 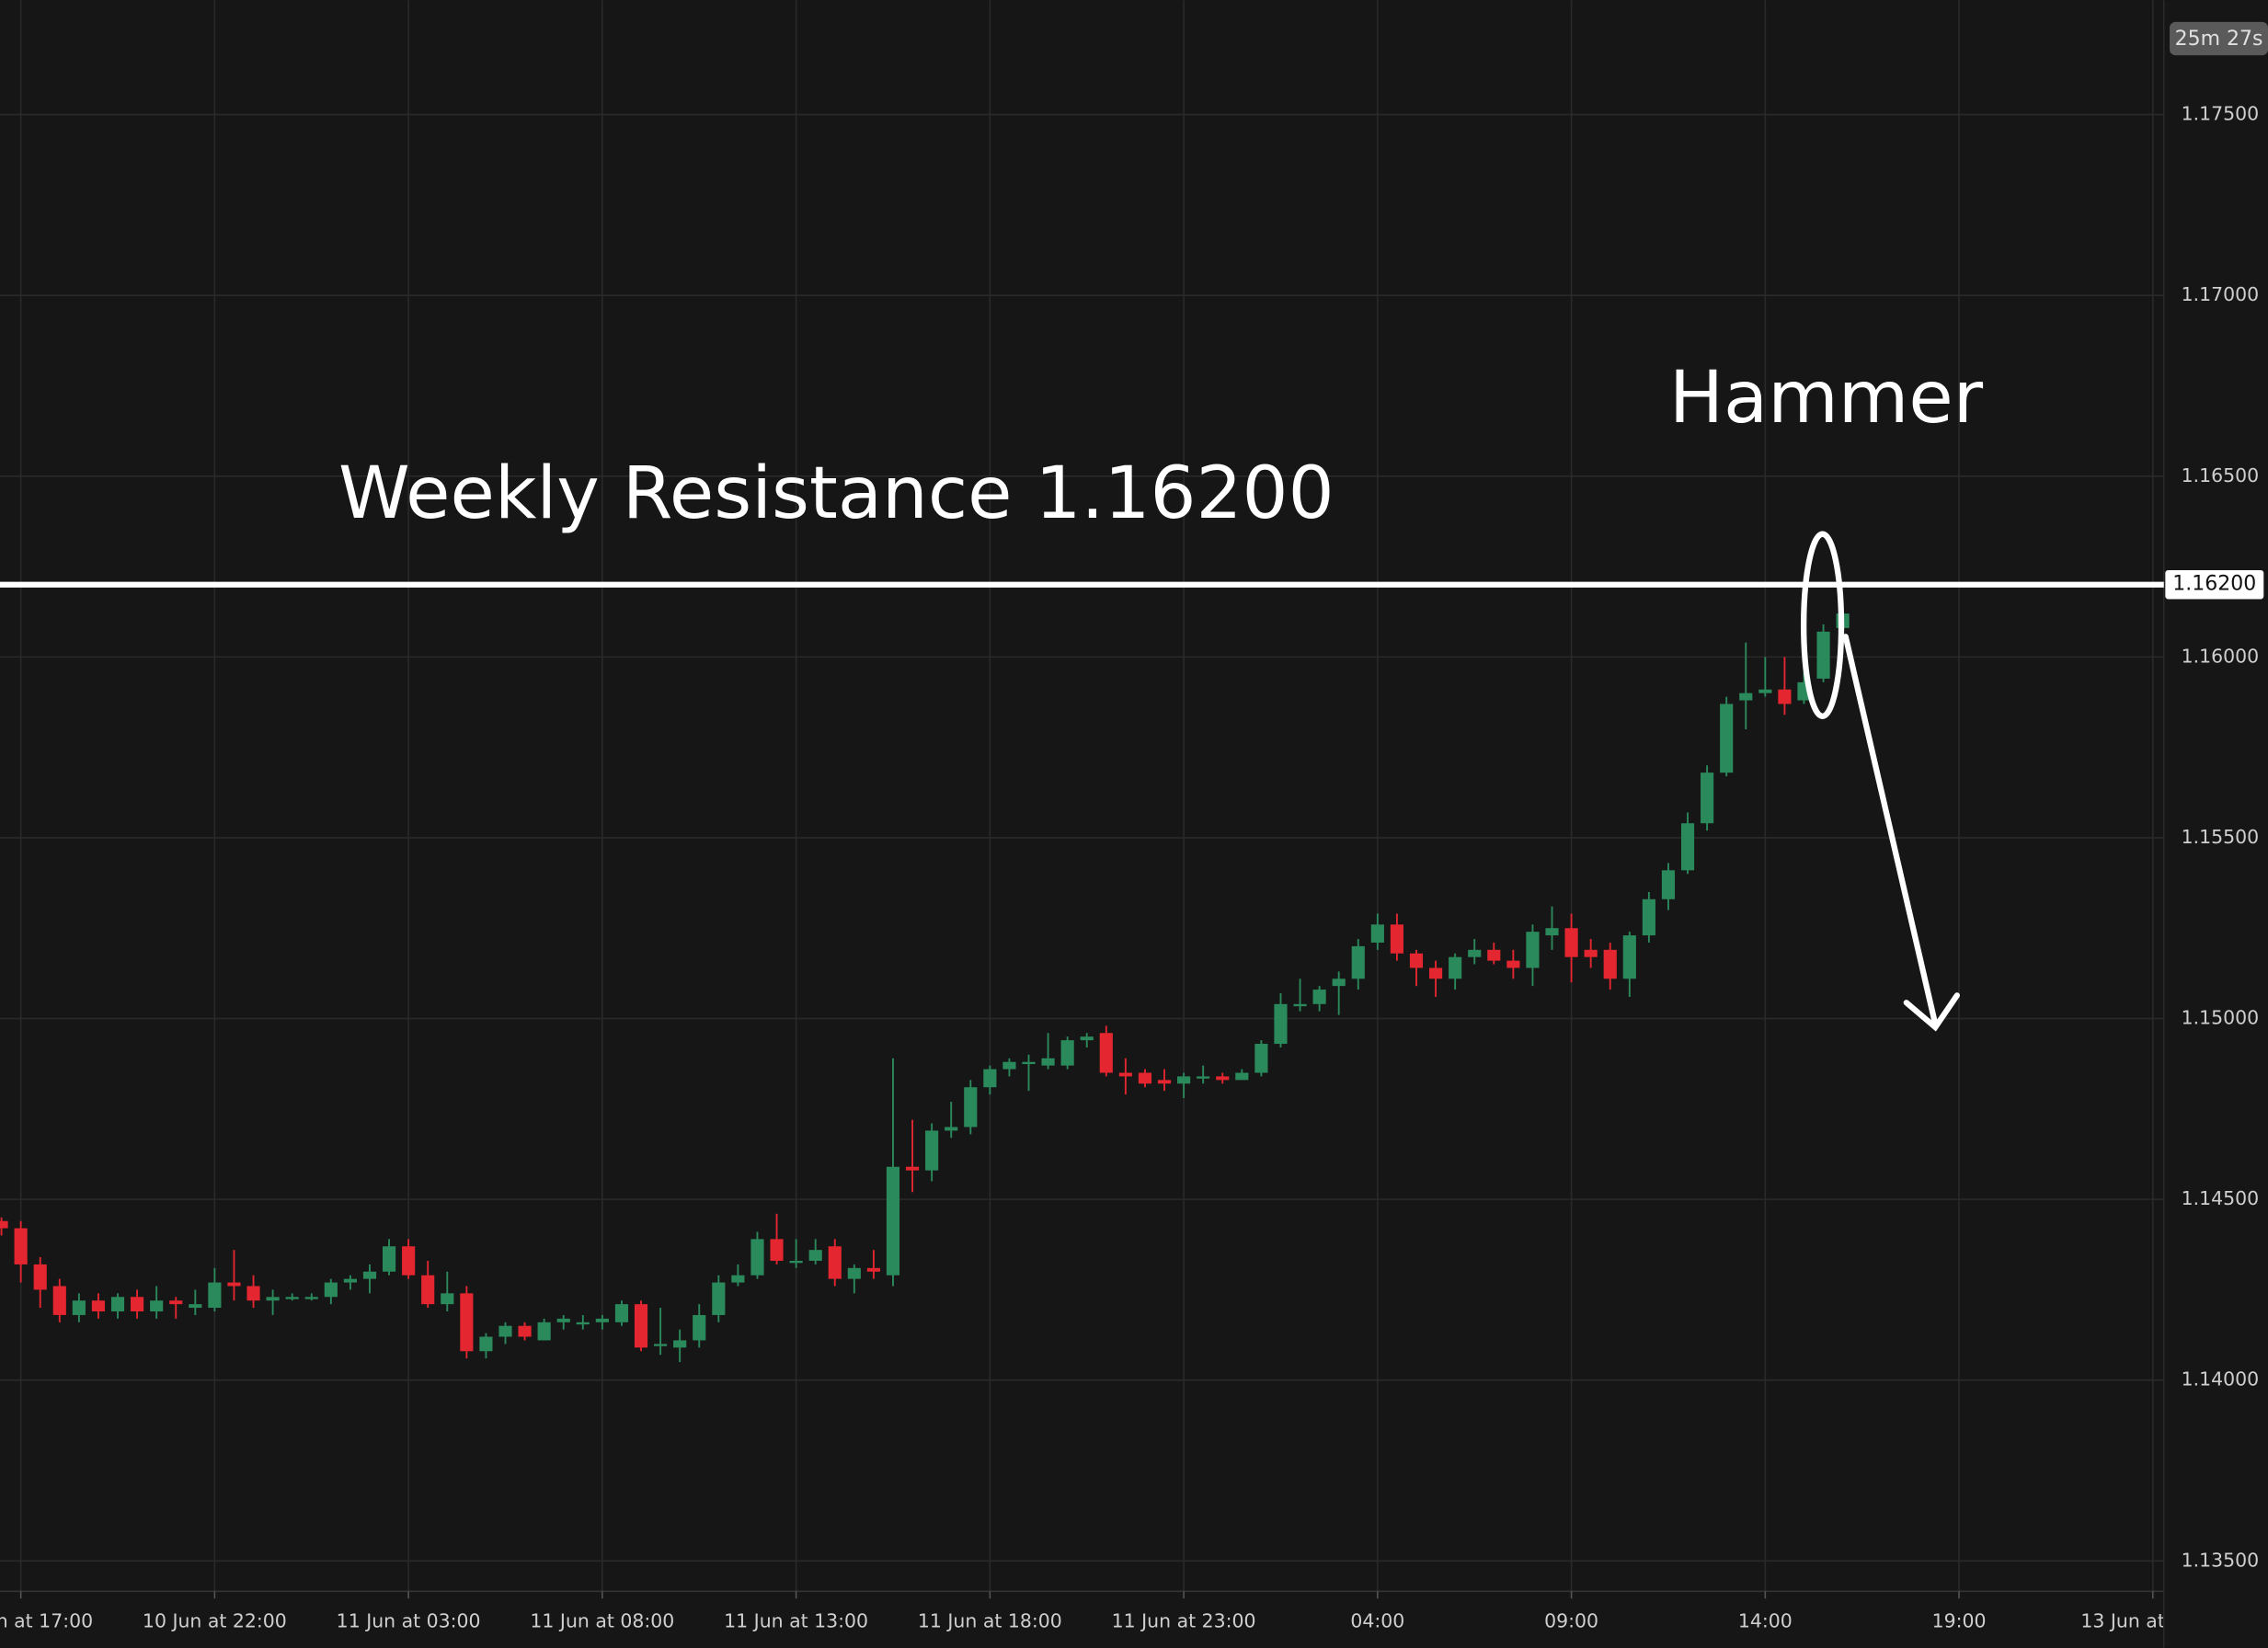 I want to click on y-tick-label: 1.16500, so click(x=2221, y=475).